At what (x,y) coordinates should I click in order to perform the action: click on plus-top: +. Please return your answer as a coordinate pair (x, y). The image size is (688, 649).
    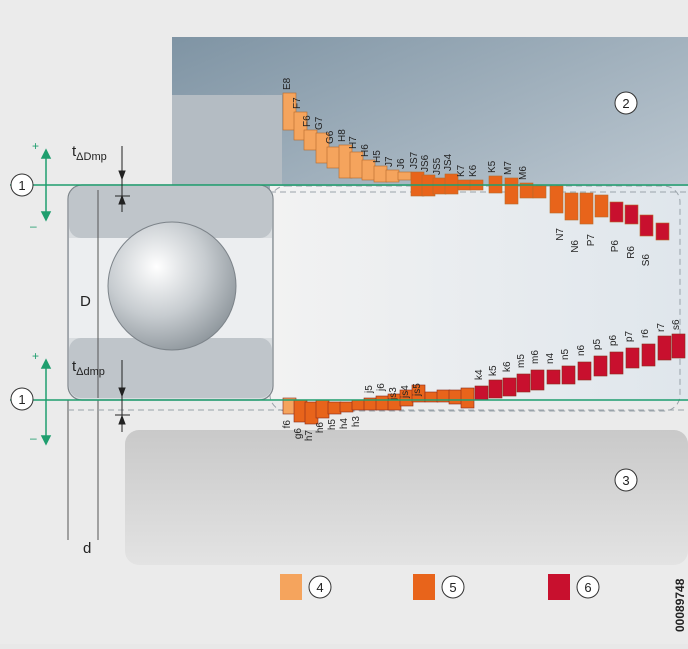
    Looking at the image, I should click on (35, 146).